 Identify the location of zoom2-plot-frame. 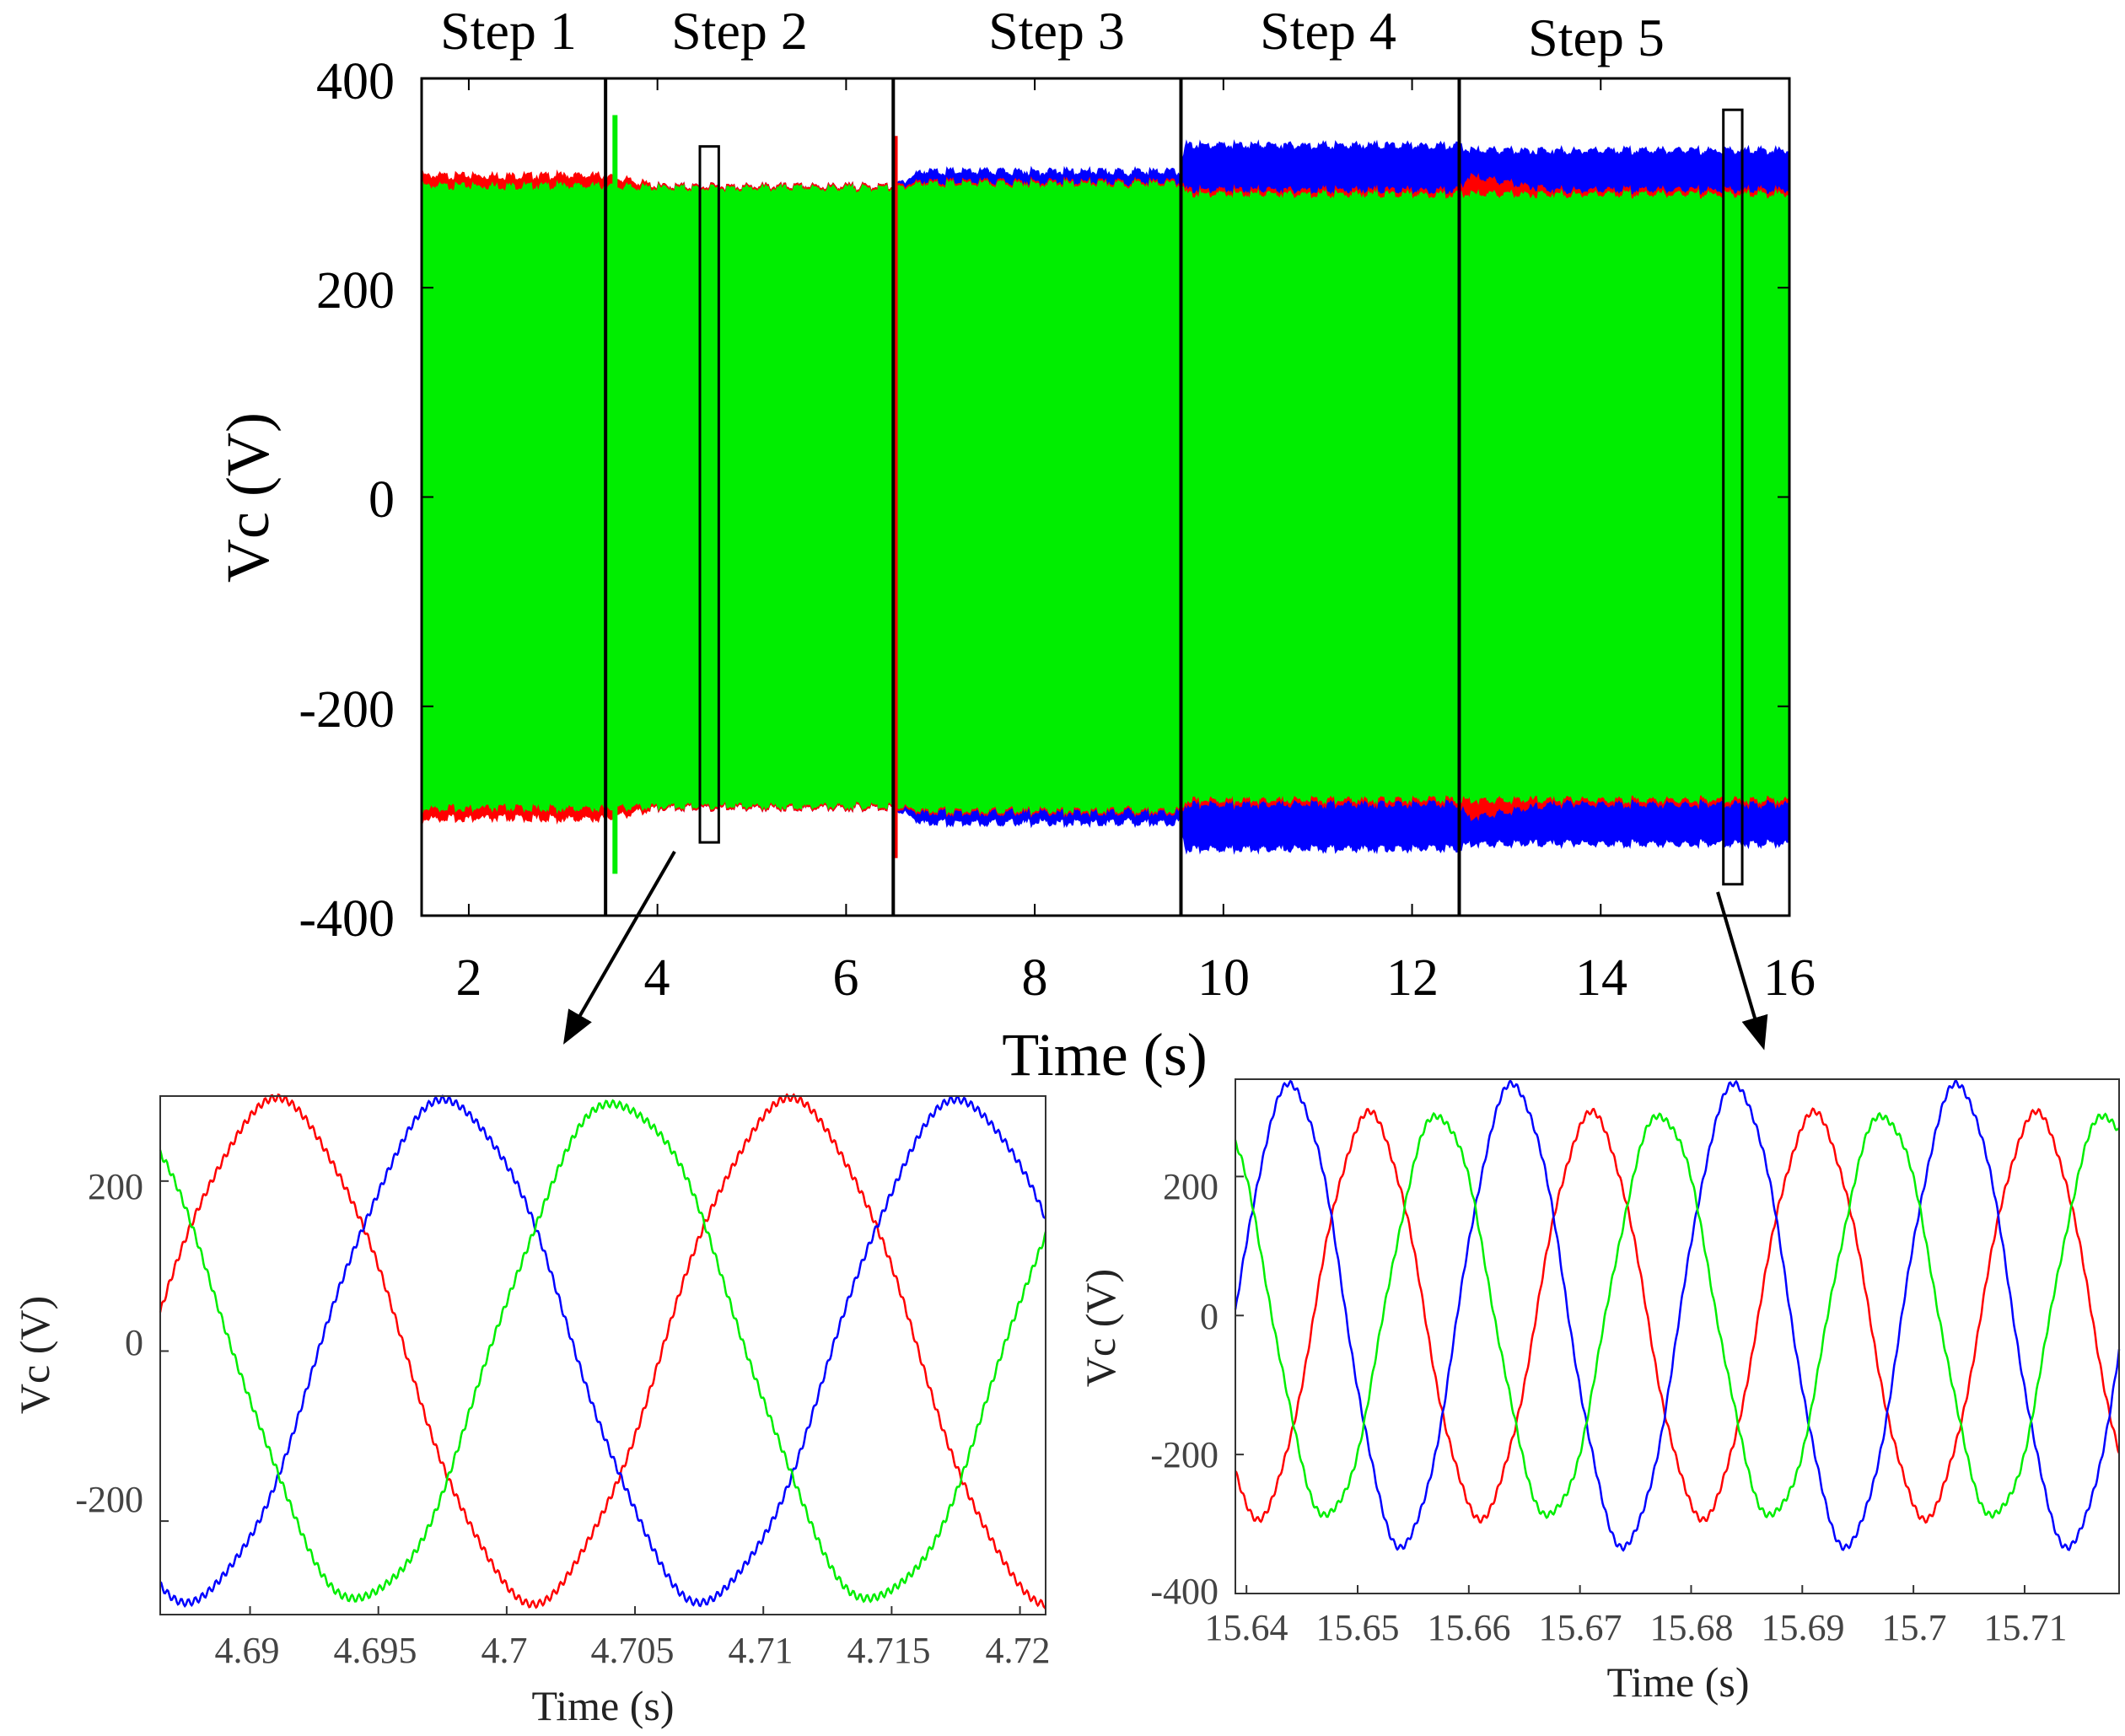
(1677, 1336).